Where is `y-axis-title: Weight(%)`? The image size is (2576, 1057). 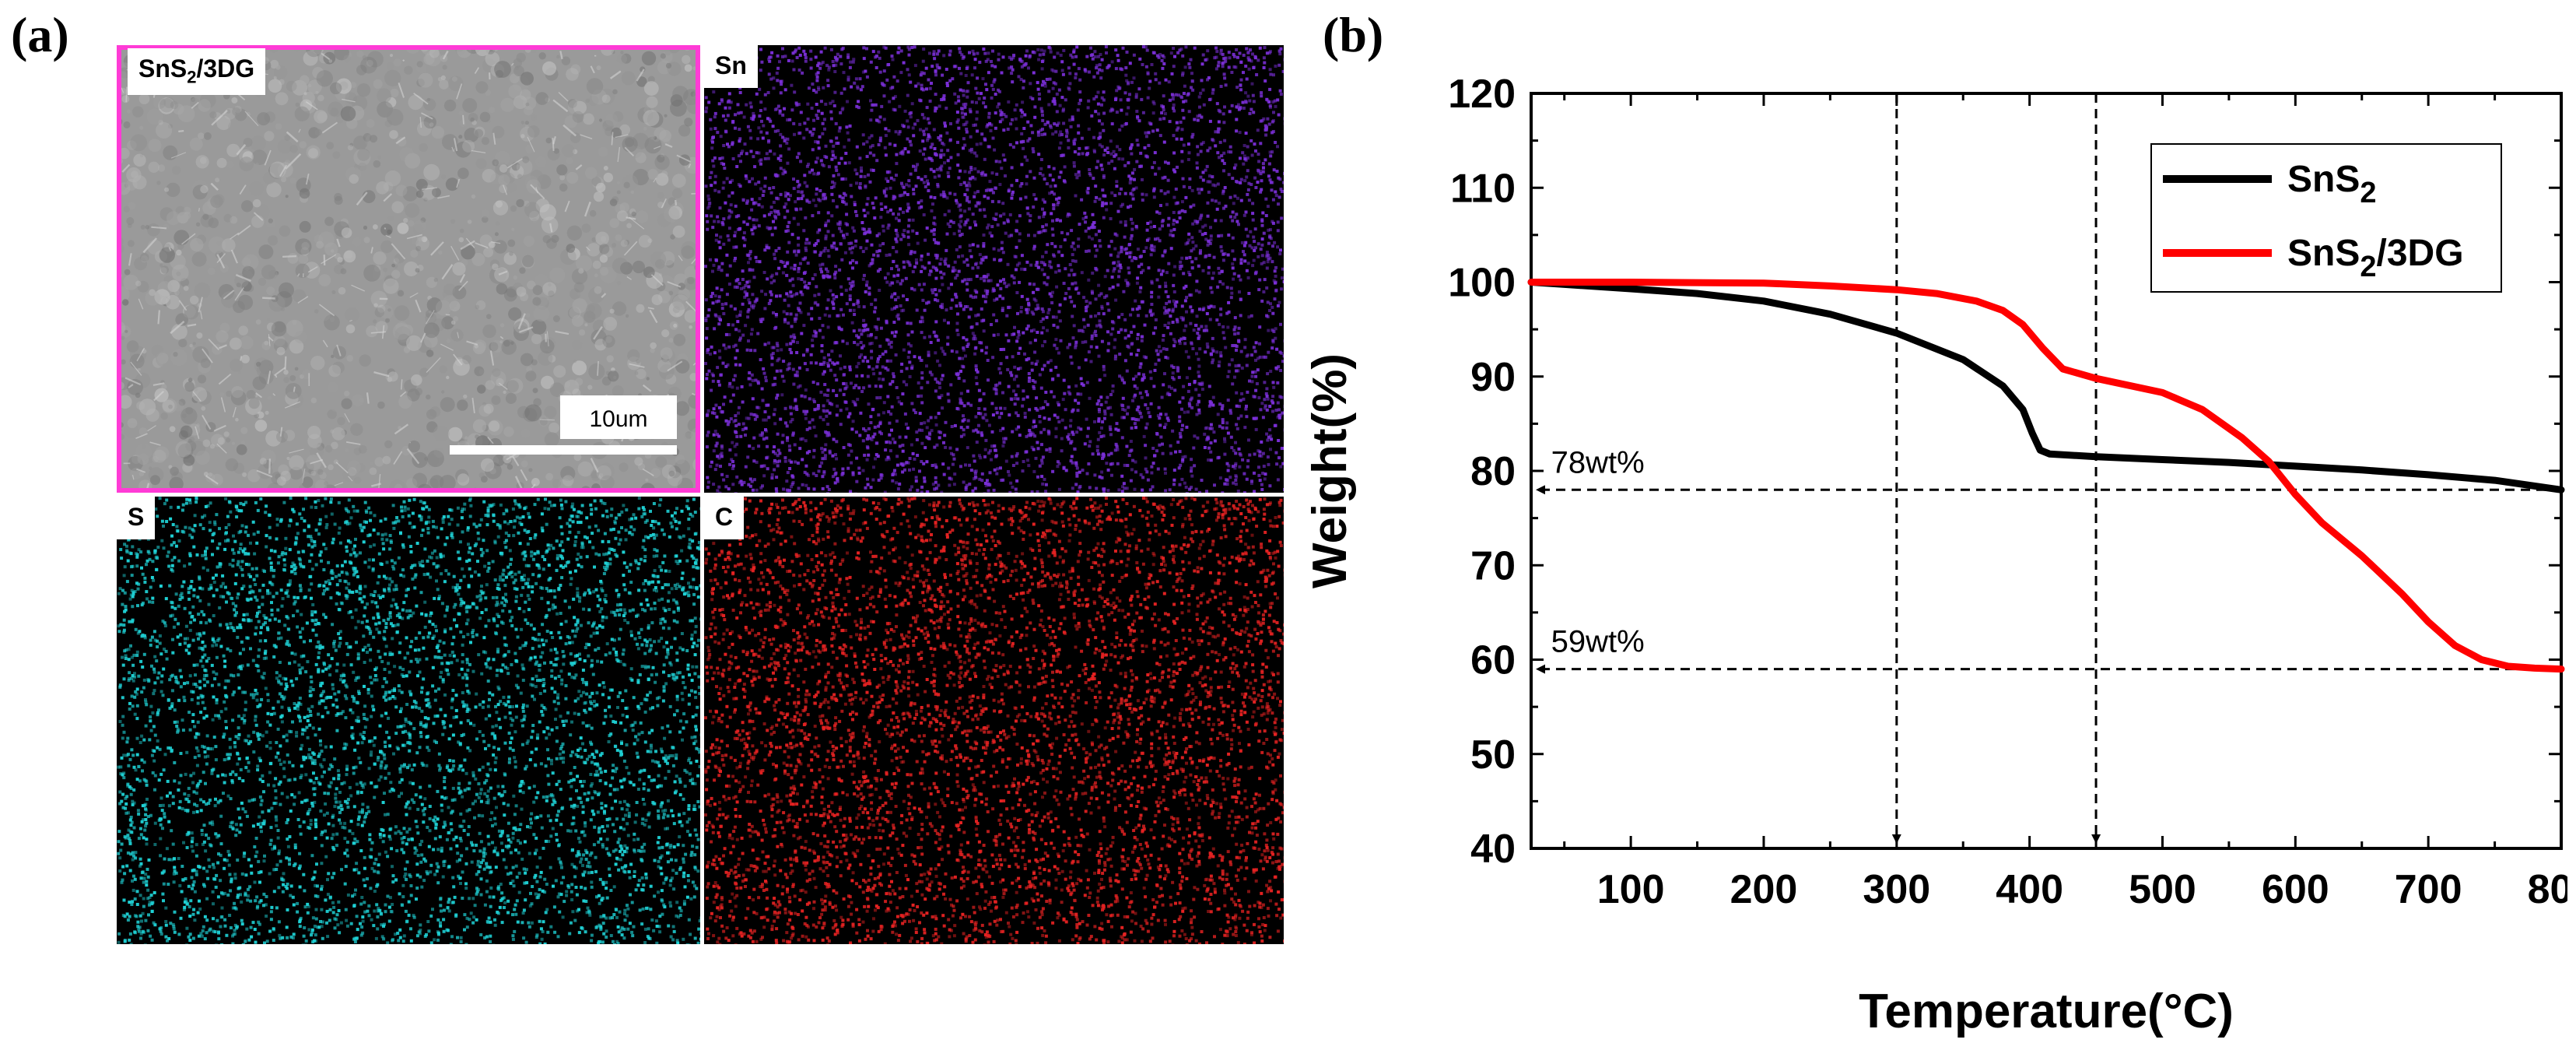 y-axis-title: Weight(%) is located at coordinates (1330, 470).